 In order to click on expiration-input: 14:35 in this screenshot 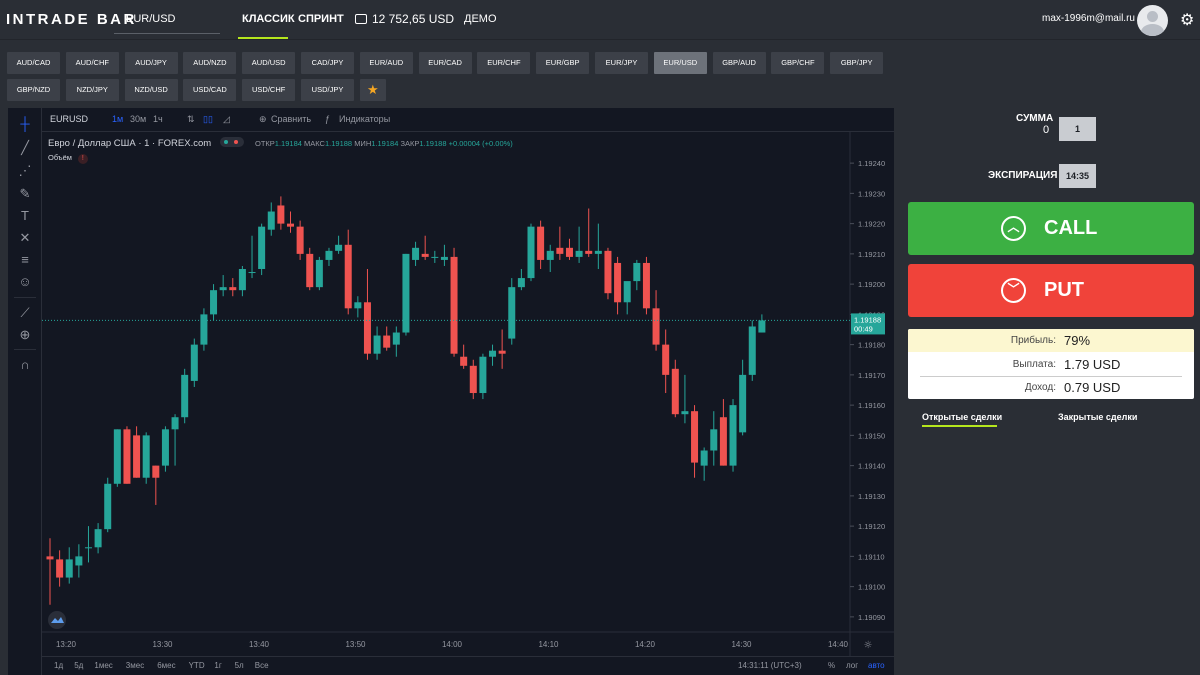, I will do `click(1077, 176)`.